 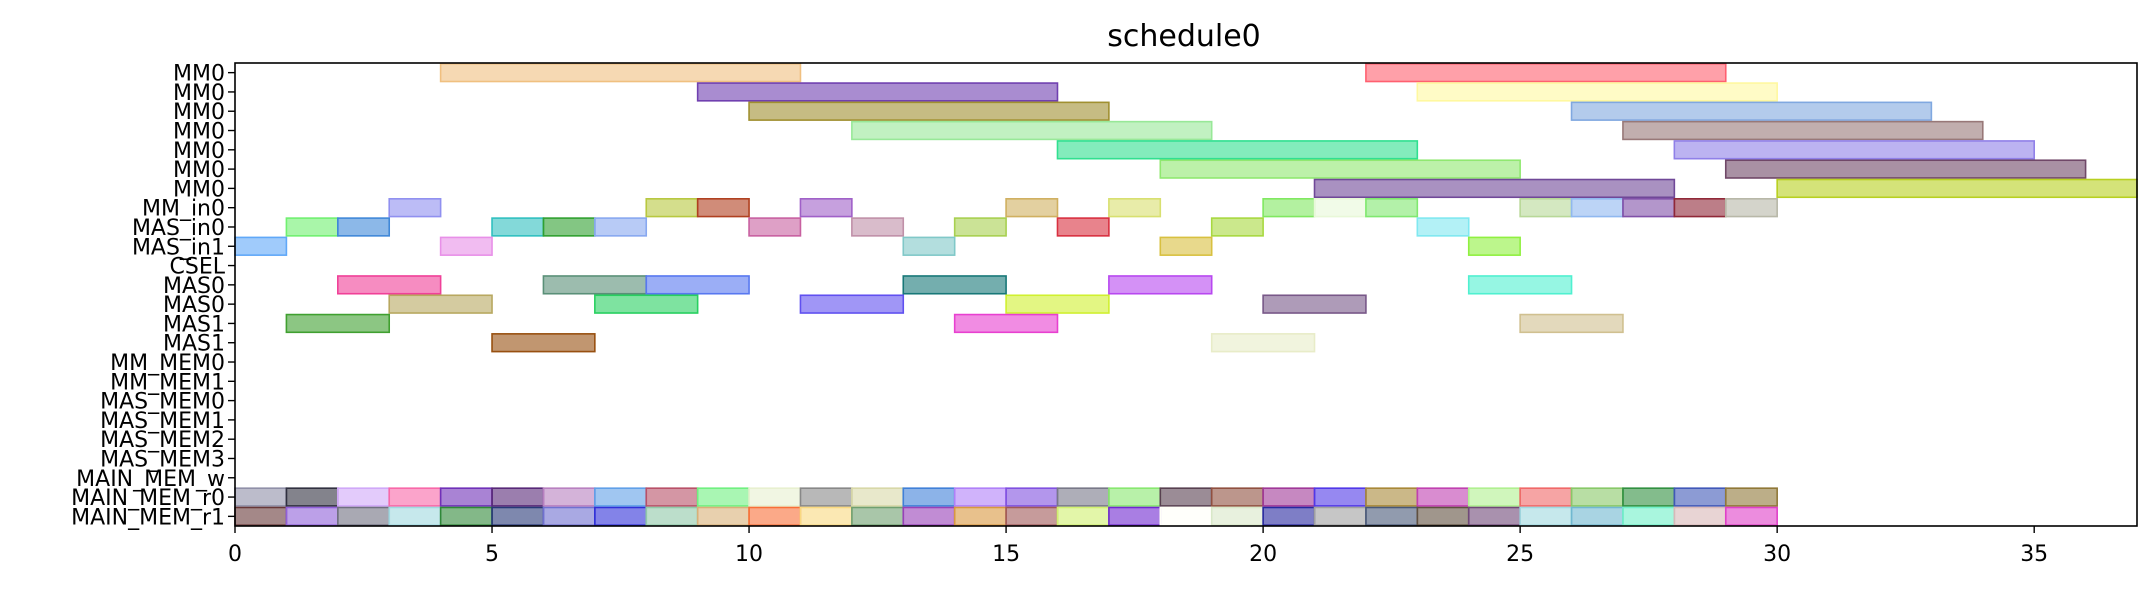 What do you see at coordinates (162, 459) in the screenshot?
I see `y-tick-label: MAS_MEM3` at bounding box center [162, 459].